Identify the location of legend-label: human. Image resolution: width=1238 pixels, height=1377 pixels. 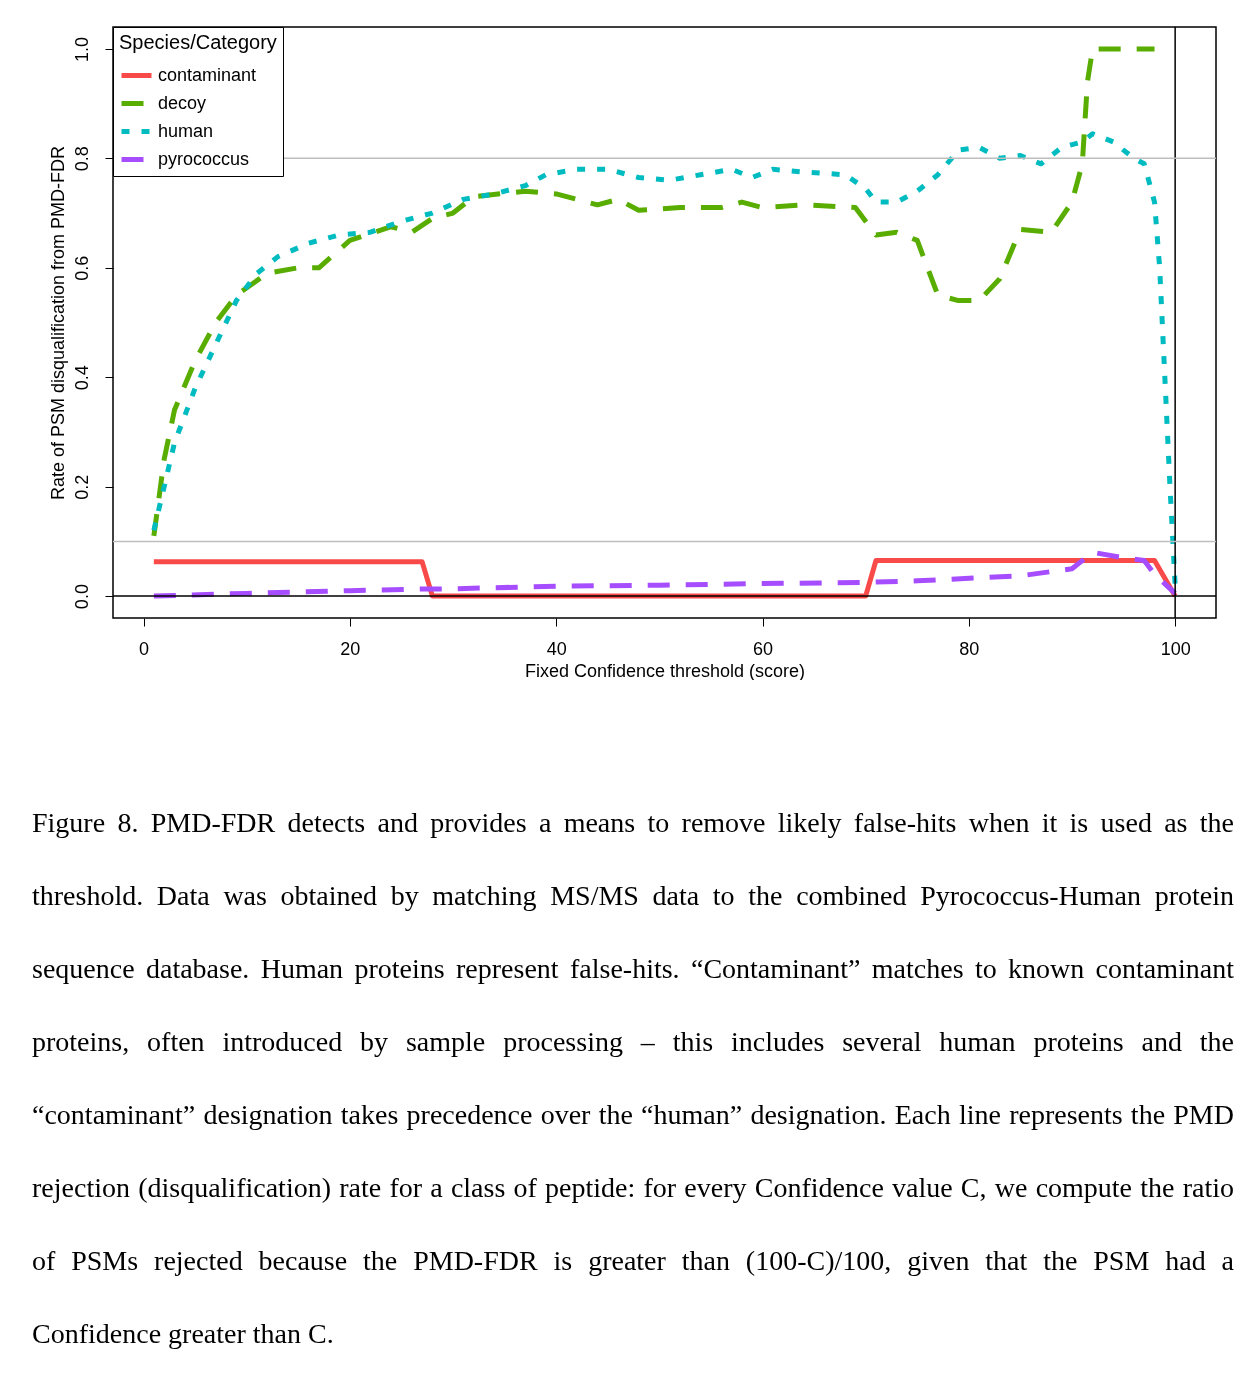
(186, 130).